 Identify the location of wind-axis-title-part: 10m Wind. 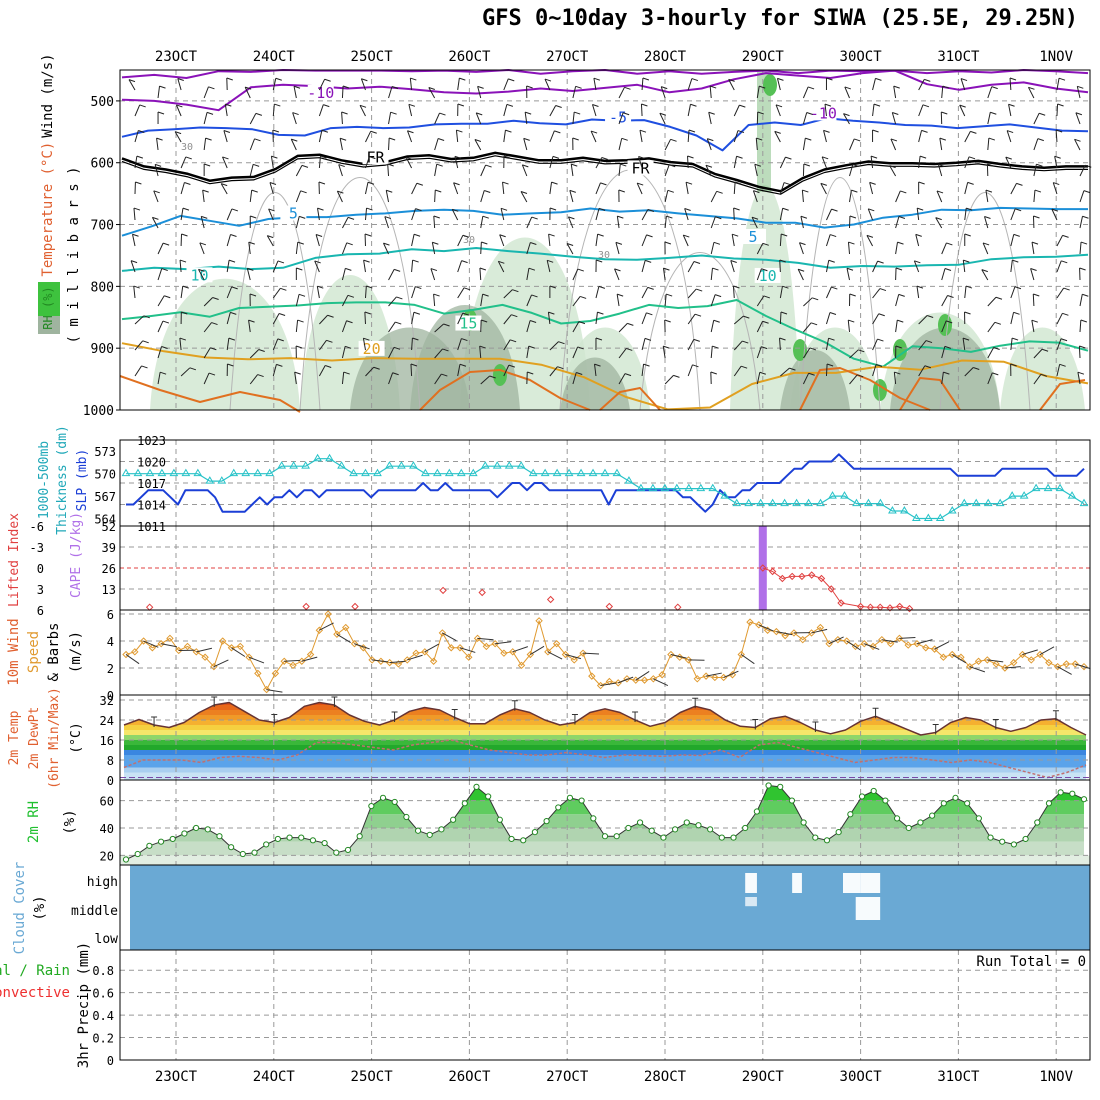
(14, 651).